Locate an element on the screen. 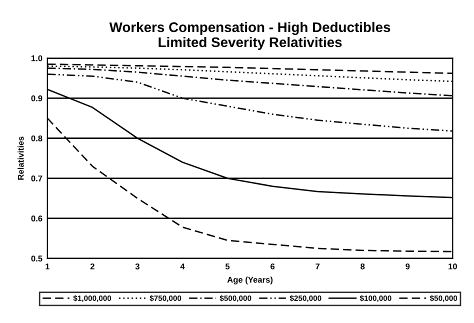  chart-title: Workers Compensation - High Deductibles Limited Severity Relativities is located at coordinates (249, 36).